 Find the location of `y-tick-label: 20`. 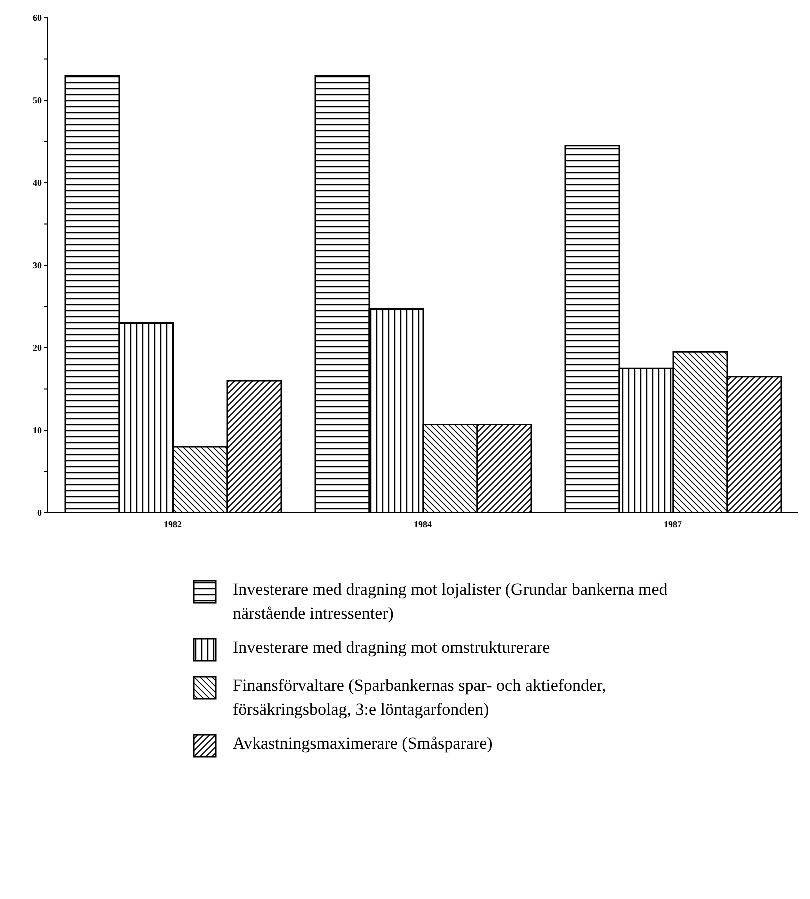

y-tick-label: 20 is located at coordinates (37, 348).